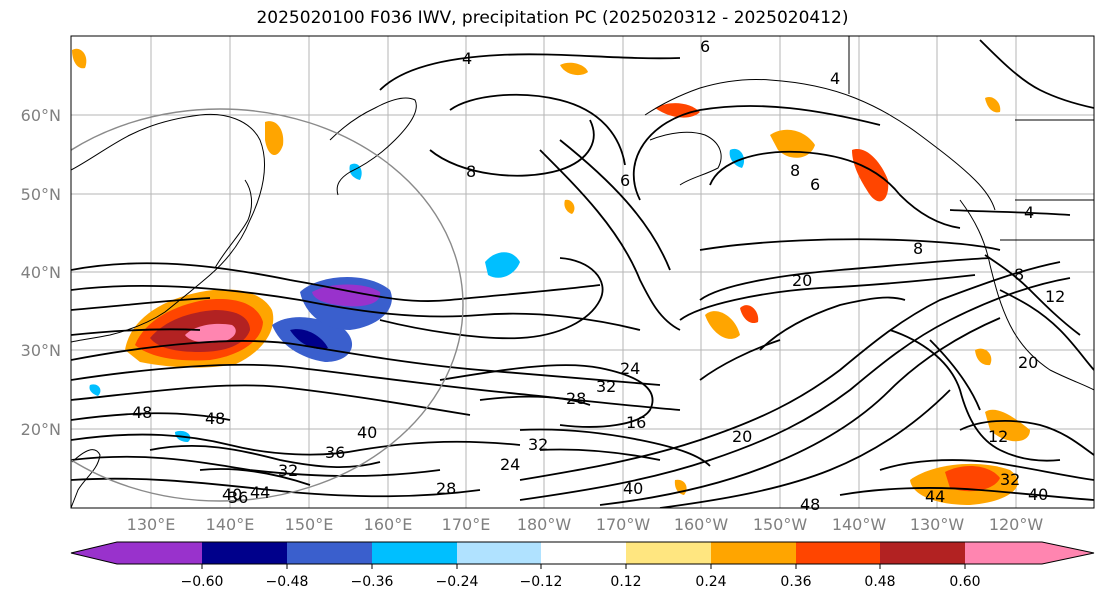  What do you see at coordinates (1016, 524) in the screenshot?
I see `lon-label: 120°W` at bounding box center [1016, 524].